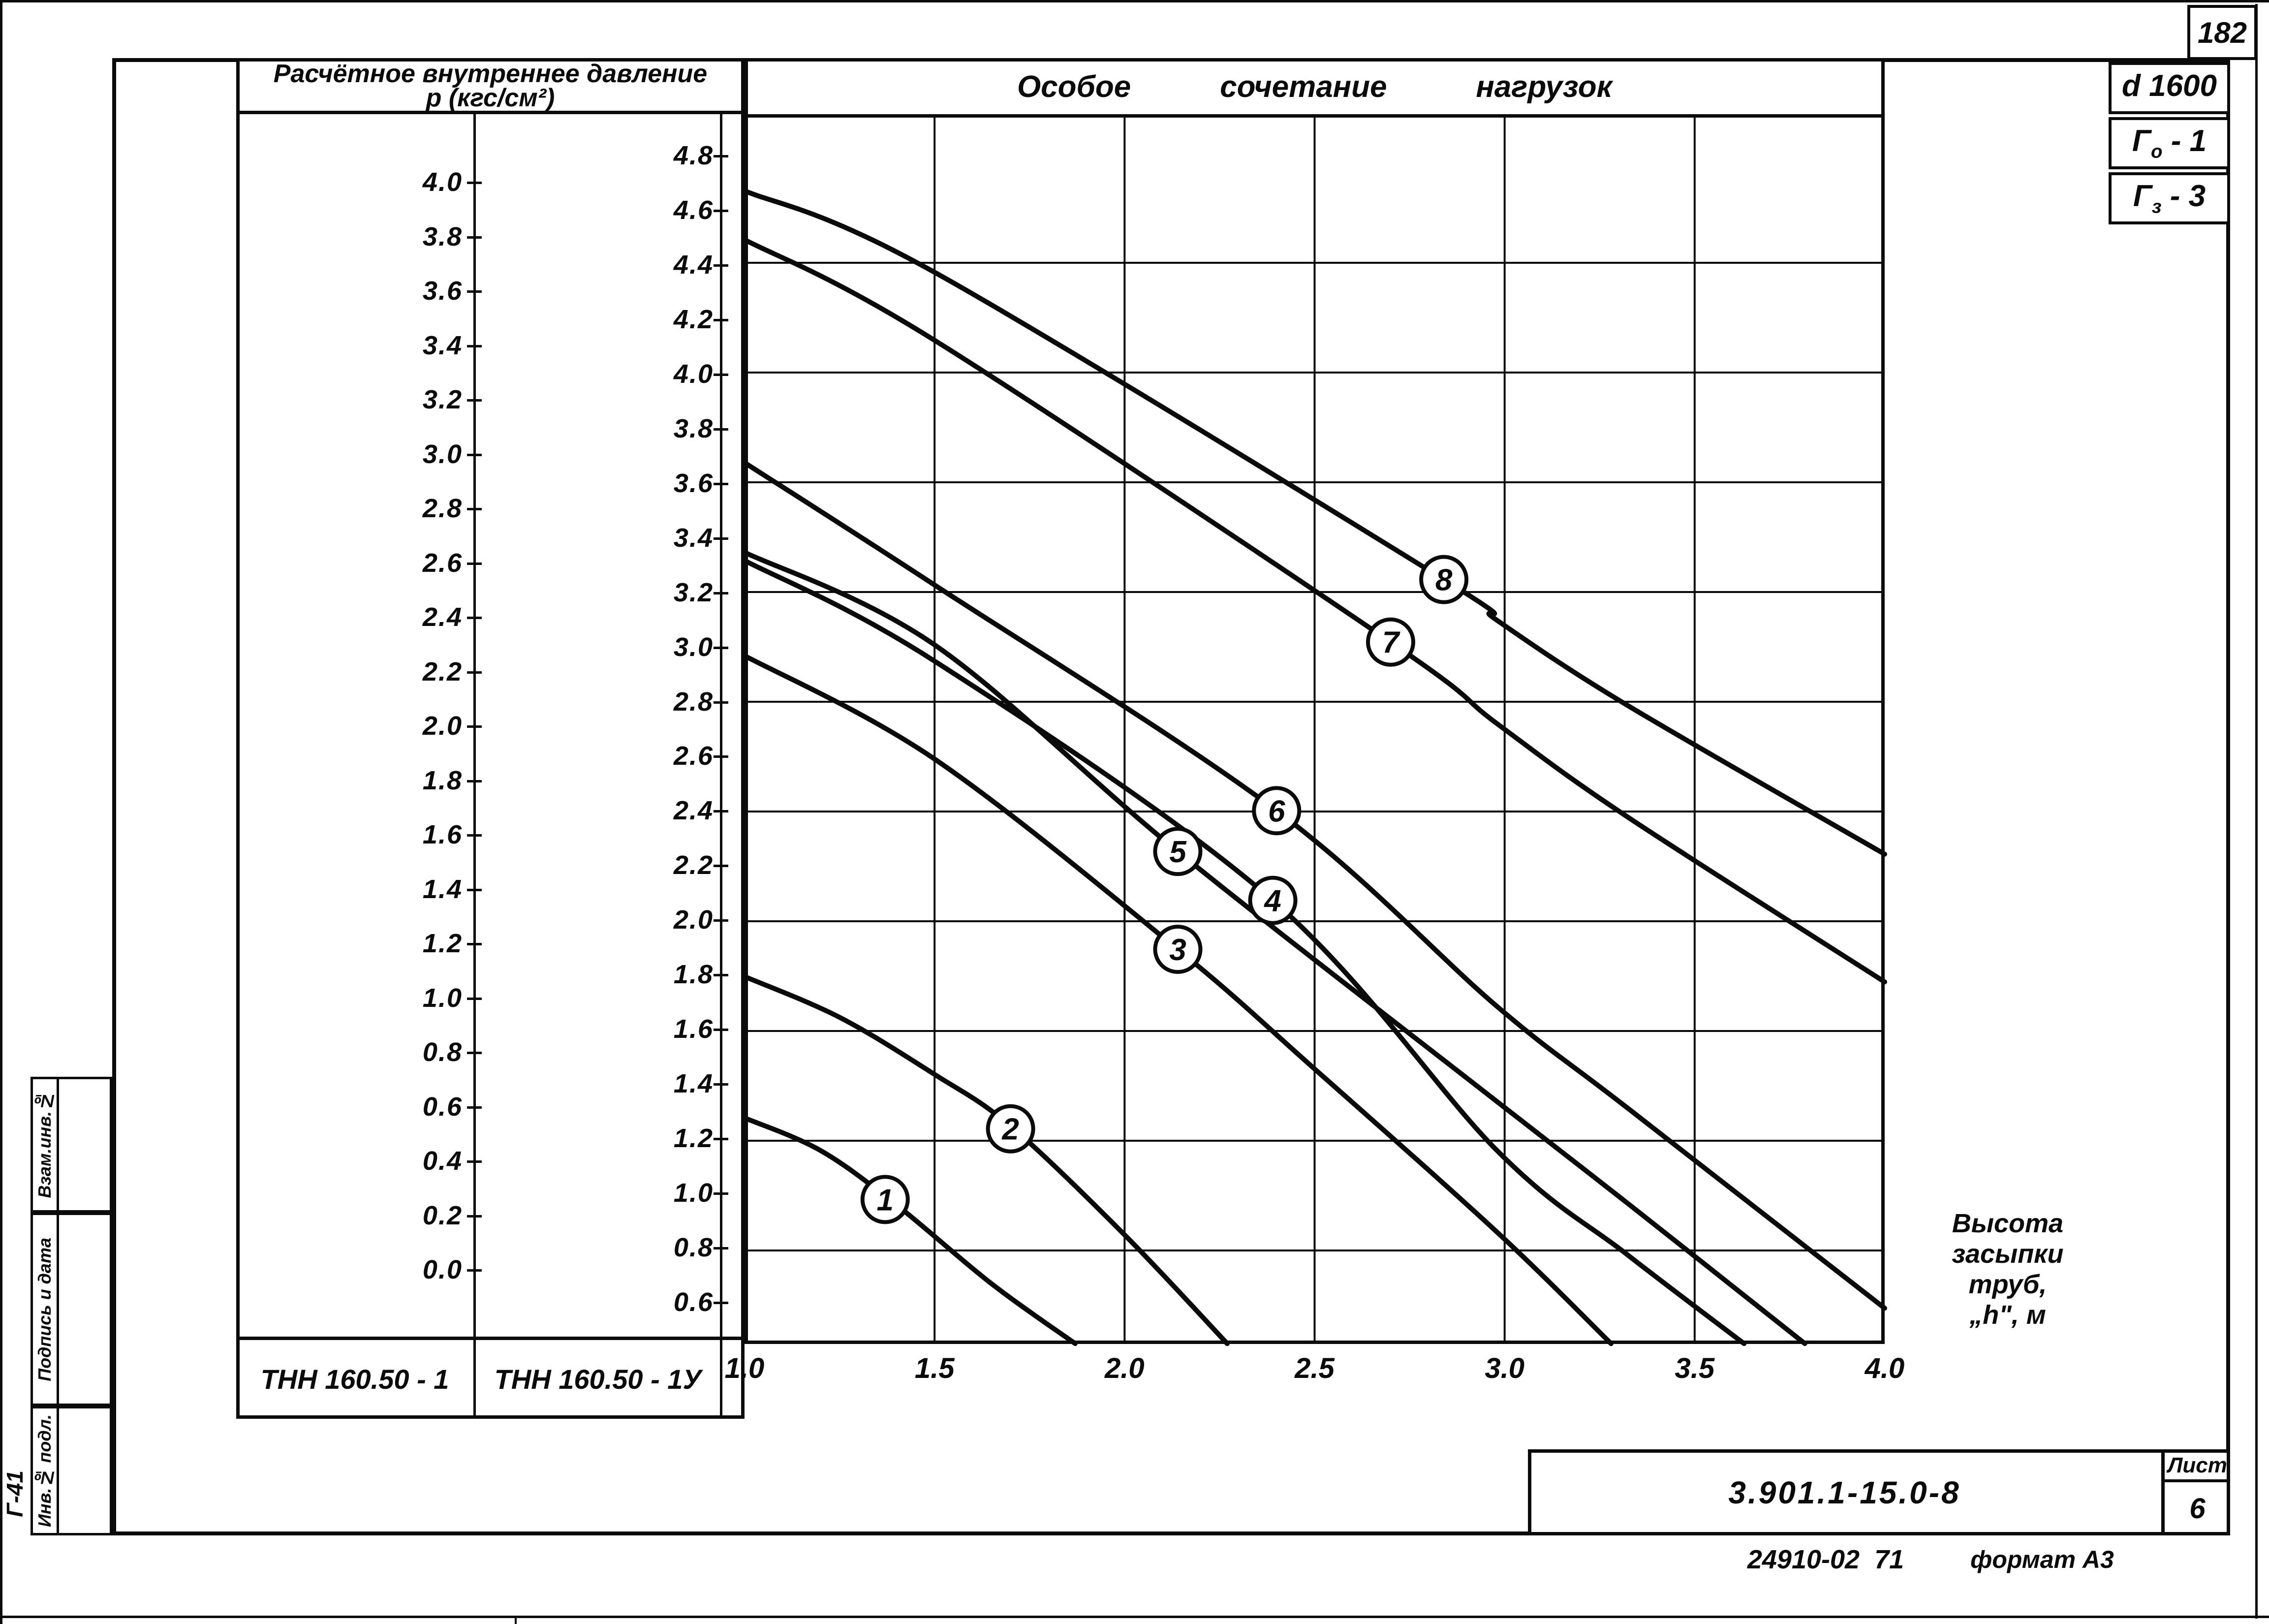  I want to click on right-scale-value: 3.4, so click(693, 538).